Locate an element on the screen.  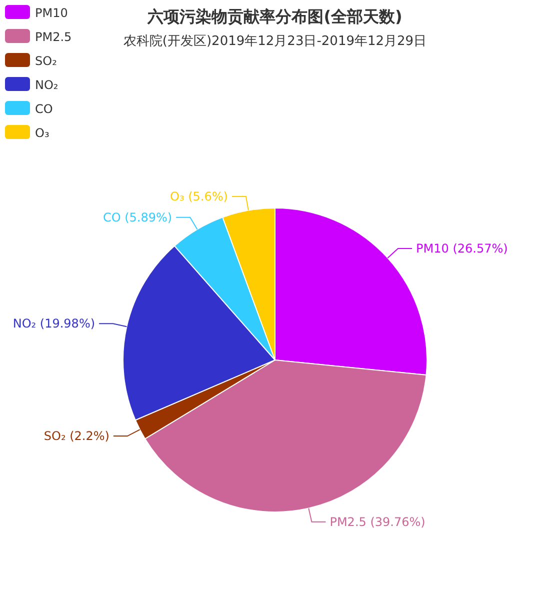
data-label: (19.98%) is located at coordinates (68, 323).